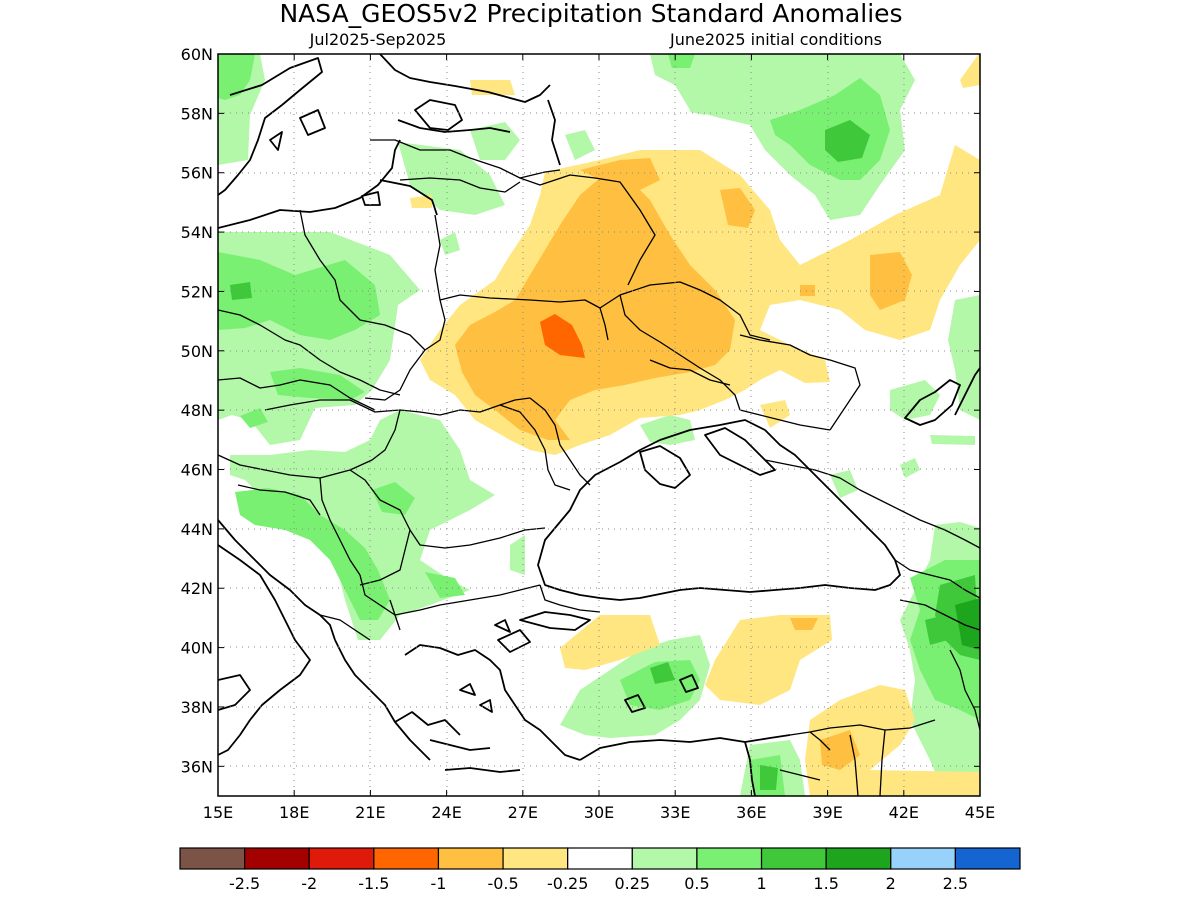 Image resolution: width=1200 pixels, height=900 pixels. I want to click on lat-tick-label: 48N, so click(197, 410).